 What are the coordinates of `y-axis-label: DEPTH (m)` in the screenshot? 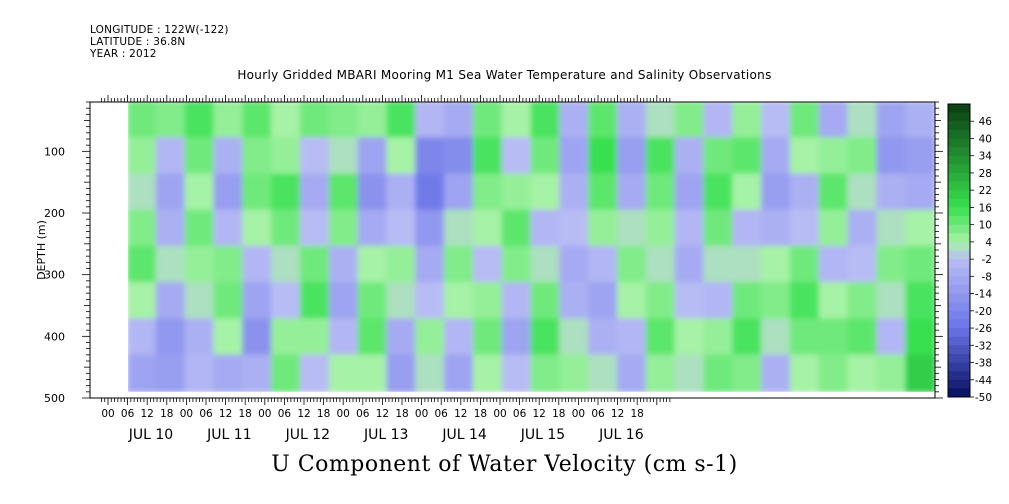 It's located at (41, 250).